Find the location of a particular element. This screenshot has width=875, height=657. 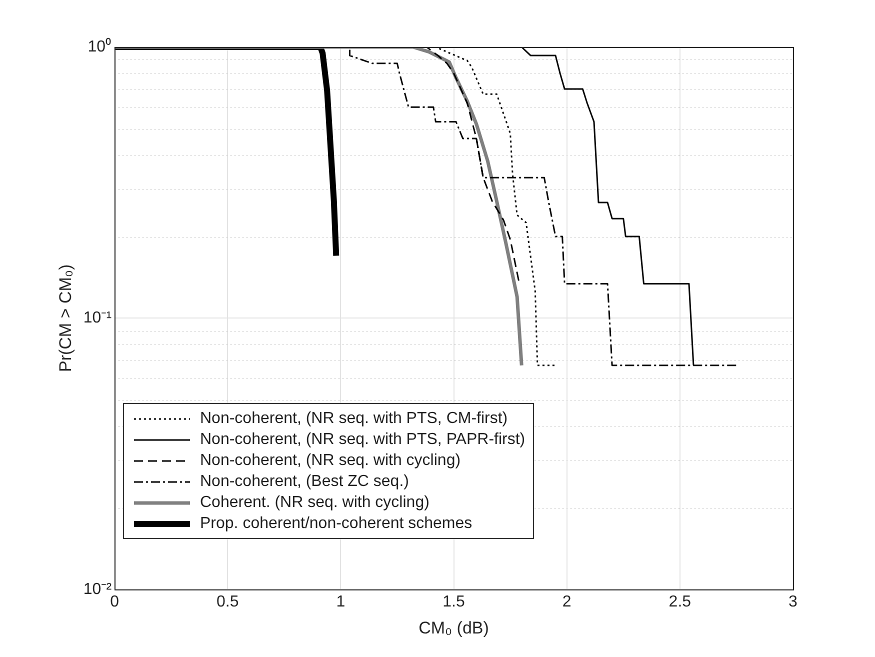

legend-label: Non-coherent, (Best ZC seq.) is located at coordinates (304, 481).